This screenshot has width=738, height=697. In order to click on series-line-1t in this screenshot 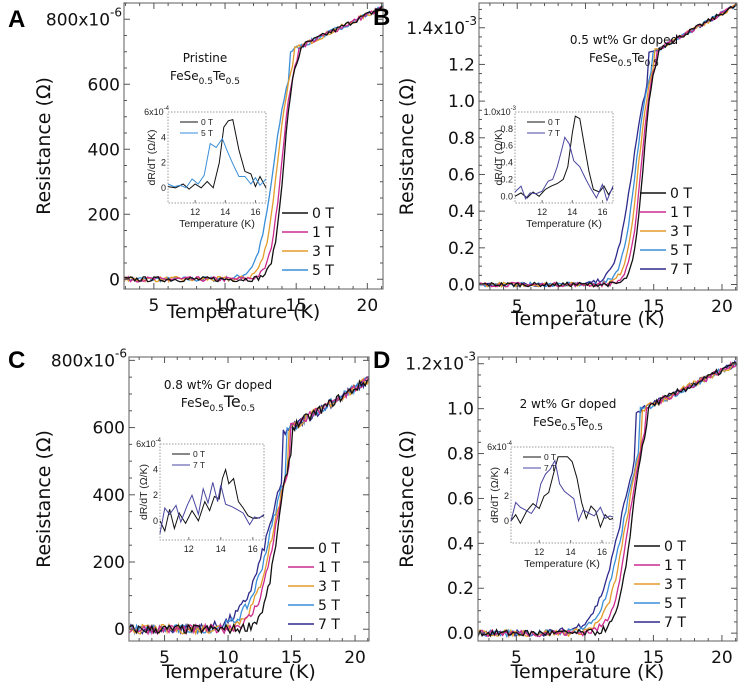, I will do `click(607, 499)`.